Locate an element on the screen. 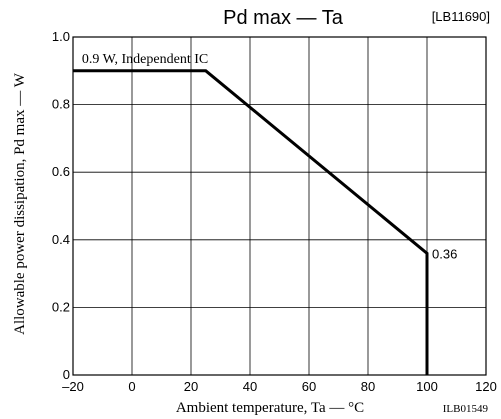 The width and height of the screenshot is (501, 419). y-tick-label: 0.2 is located at coordinates (61, 306).